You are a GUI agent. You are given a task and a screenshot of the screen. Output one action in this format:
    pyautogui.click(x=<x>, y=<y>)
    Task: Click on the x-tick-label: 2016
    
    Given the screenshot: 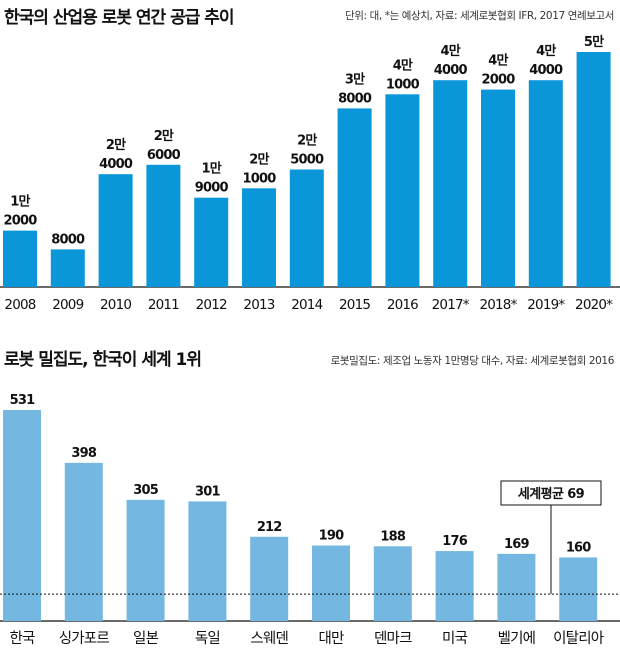 What is the action you would take?
    pyautogui.click(x=402, y=305)
    